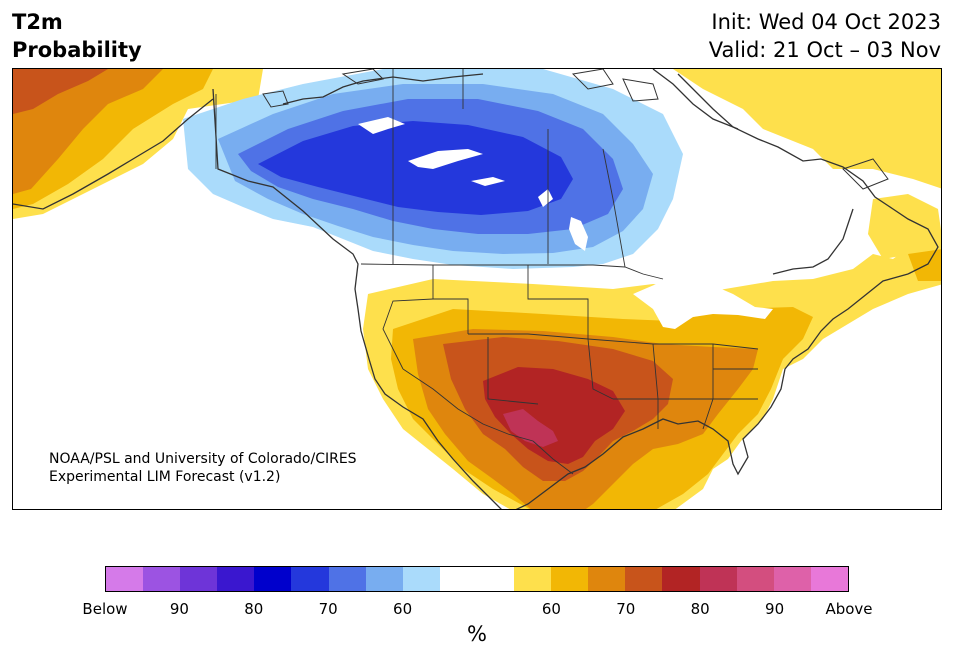  Describe the element at coordinates (575, 129) in the screenshot. I see `arctic-islands` at that location.